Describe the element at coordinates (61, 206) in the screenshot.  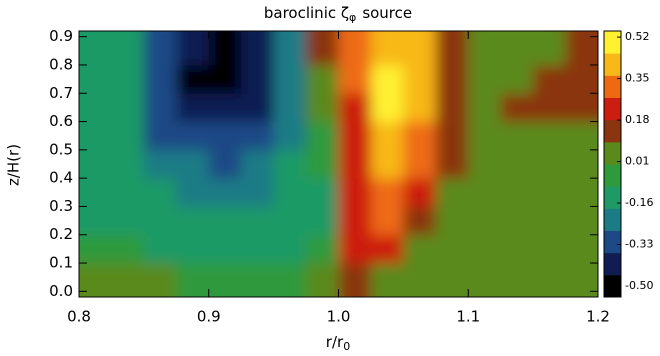
I see `y-tick-label: 0.3` at that location.